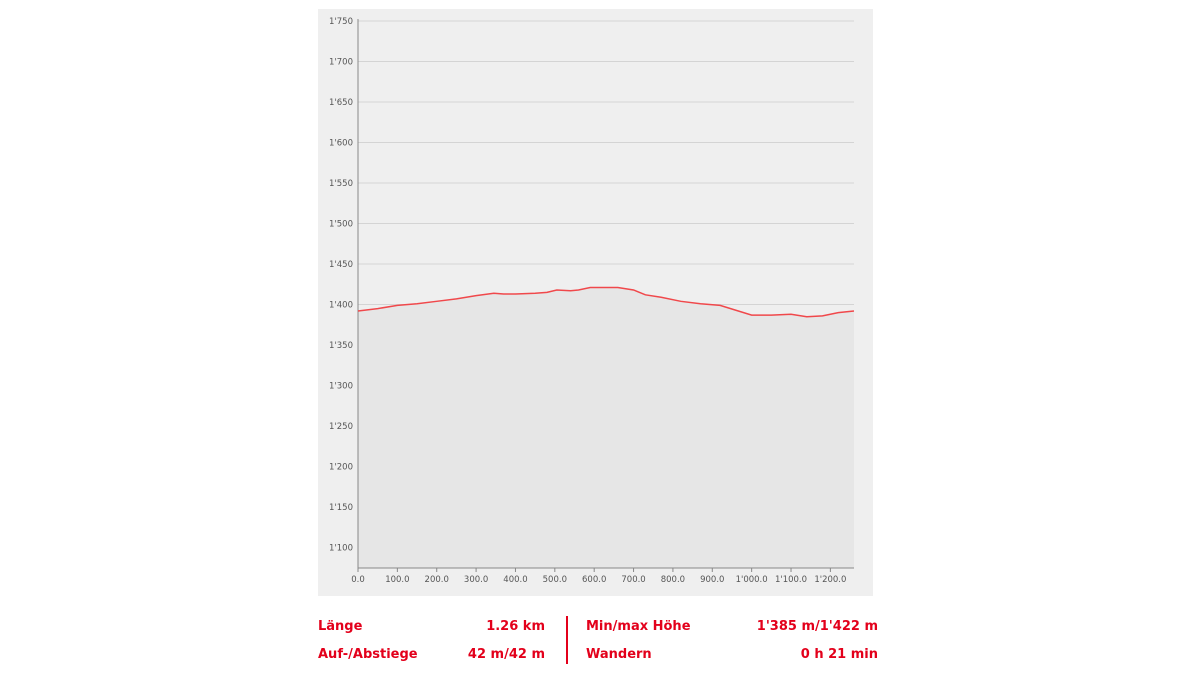 The height and width of the screenshot is (673, 1195). I want to click on x-tick-label: 0.0, so click(358, 580).